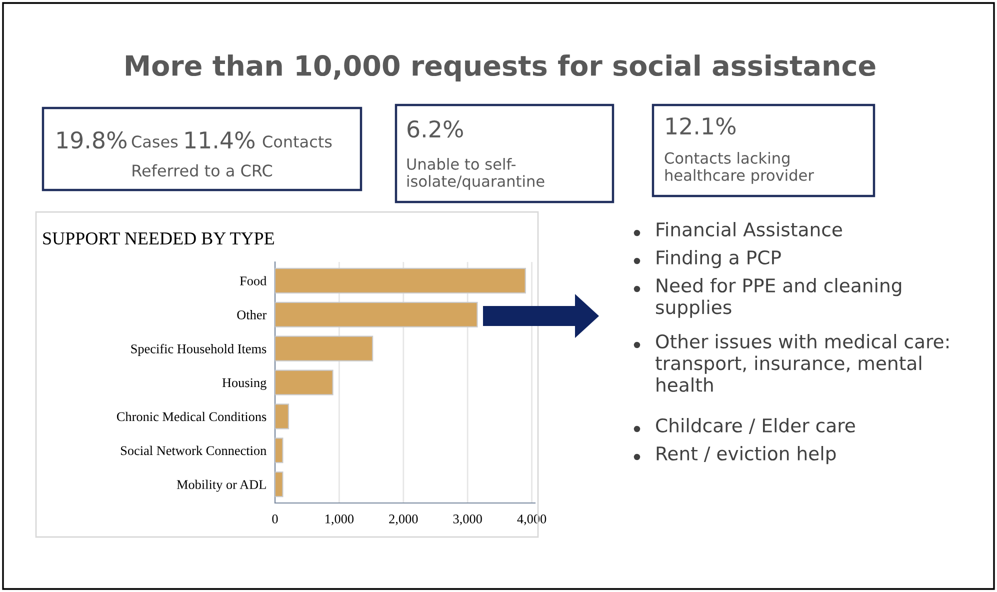 Image resolution: width=997 pixels, height=592 pixels. I want to click on text: Contacts lacking healthcare provider, so click(739, 168).